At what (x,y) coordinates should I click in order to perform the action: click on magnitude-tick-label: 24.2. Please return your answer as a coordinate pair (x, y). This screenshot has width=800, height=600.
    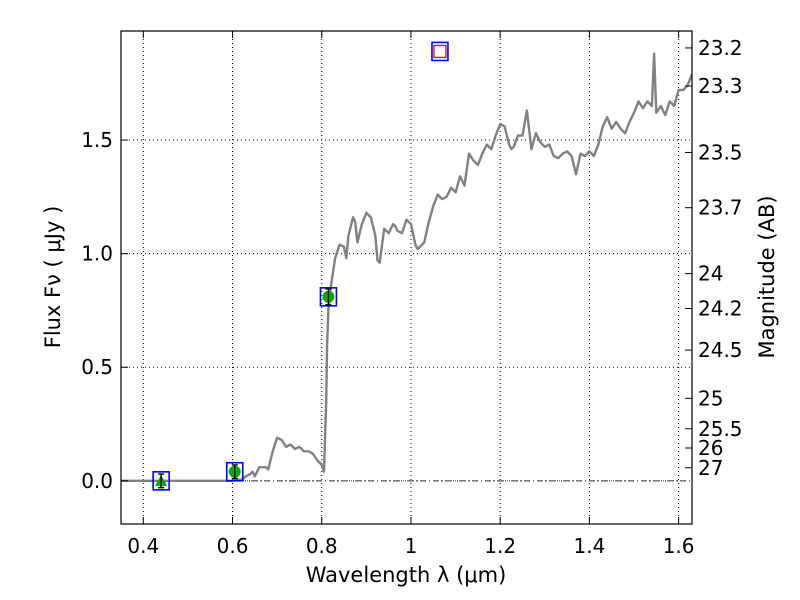
    Looking at the image, I should click on (720, 308).